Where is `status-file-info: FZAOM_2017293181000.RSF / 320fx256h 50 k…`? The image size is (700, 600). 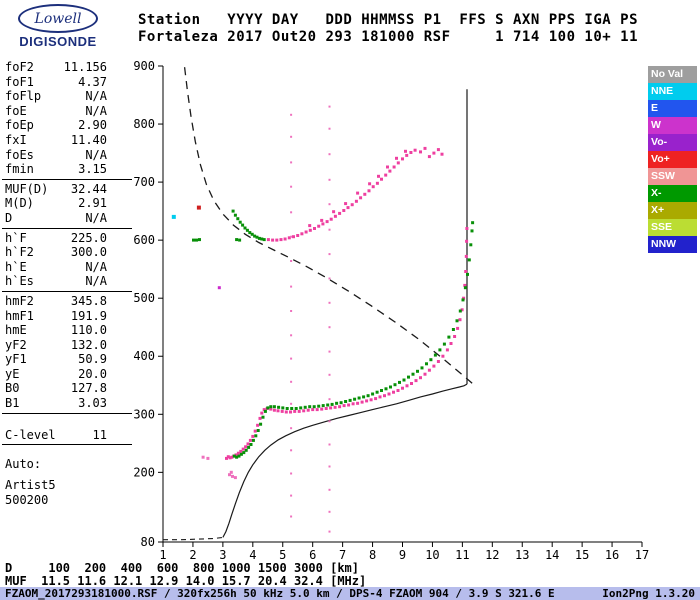
status-file-info: FZAOM_2017293181000.RSF / 320fx256h 50 k… is located at coordinates (280, 593).